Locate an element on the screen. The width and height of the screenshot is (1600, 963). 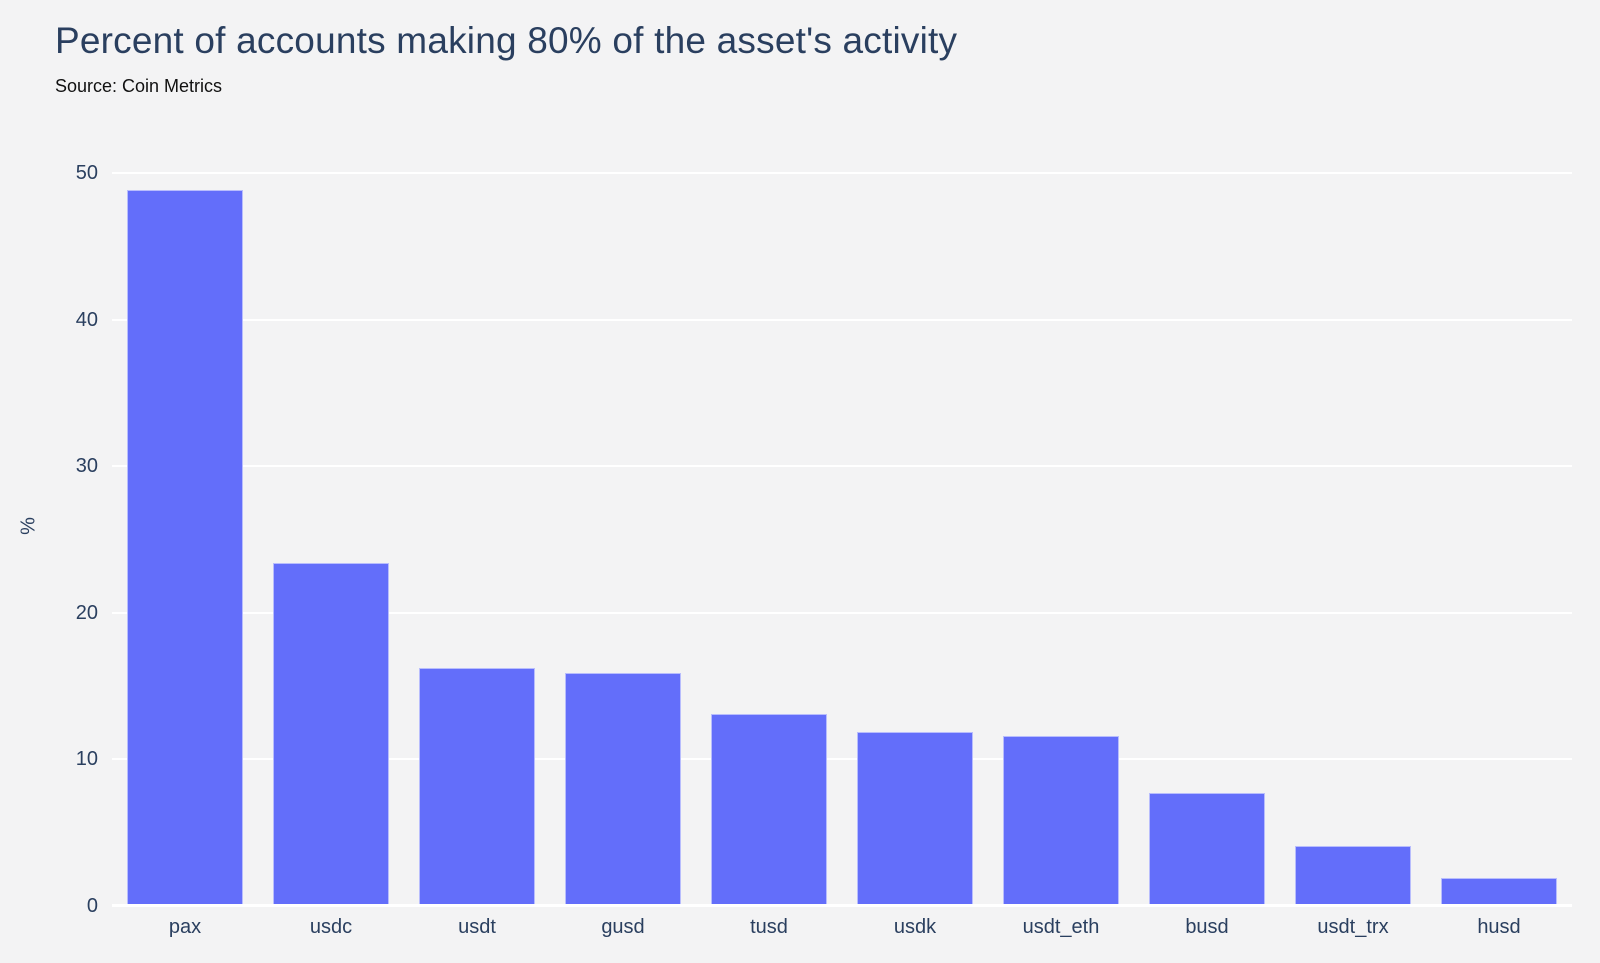
x-tick-label-usdt_eth: usdt_eth is located at coordinates (1061, 927).